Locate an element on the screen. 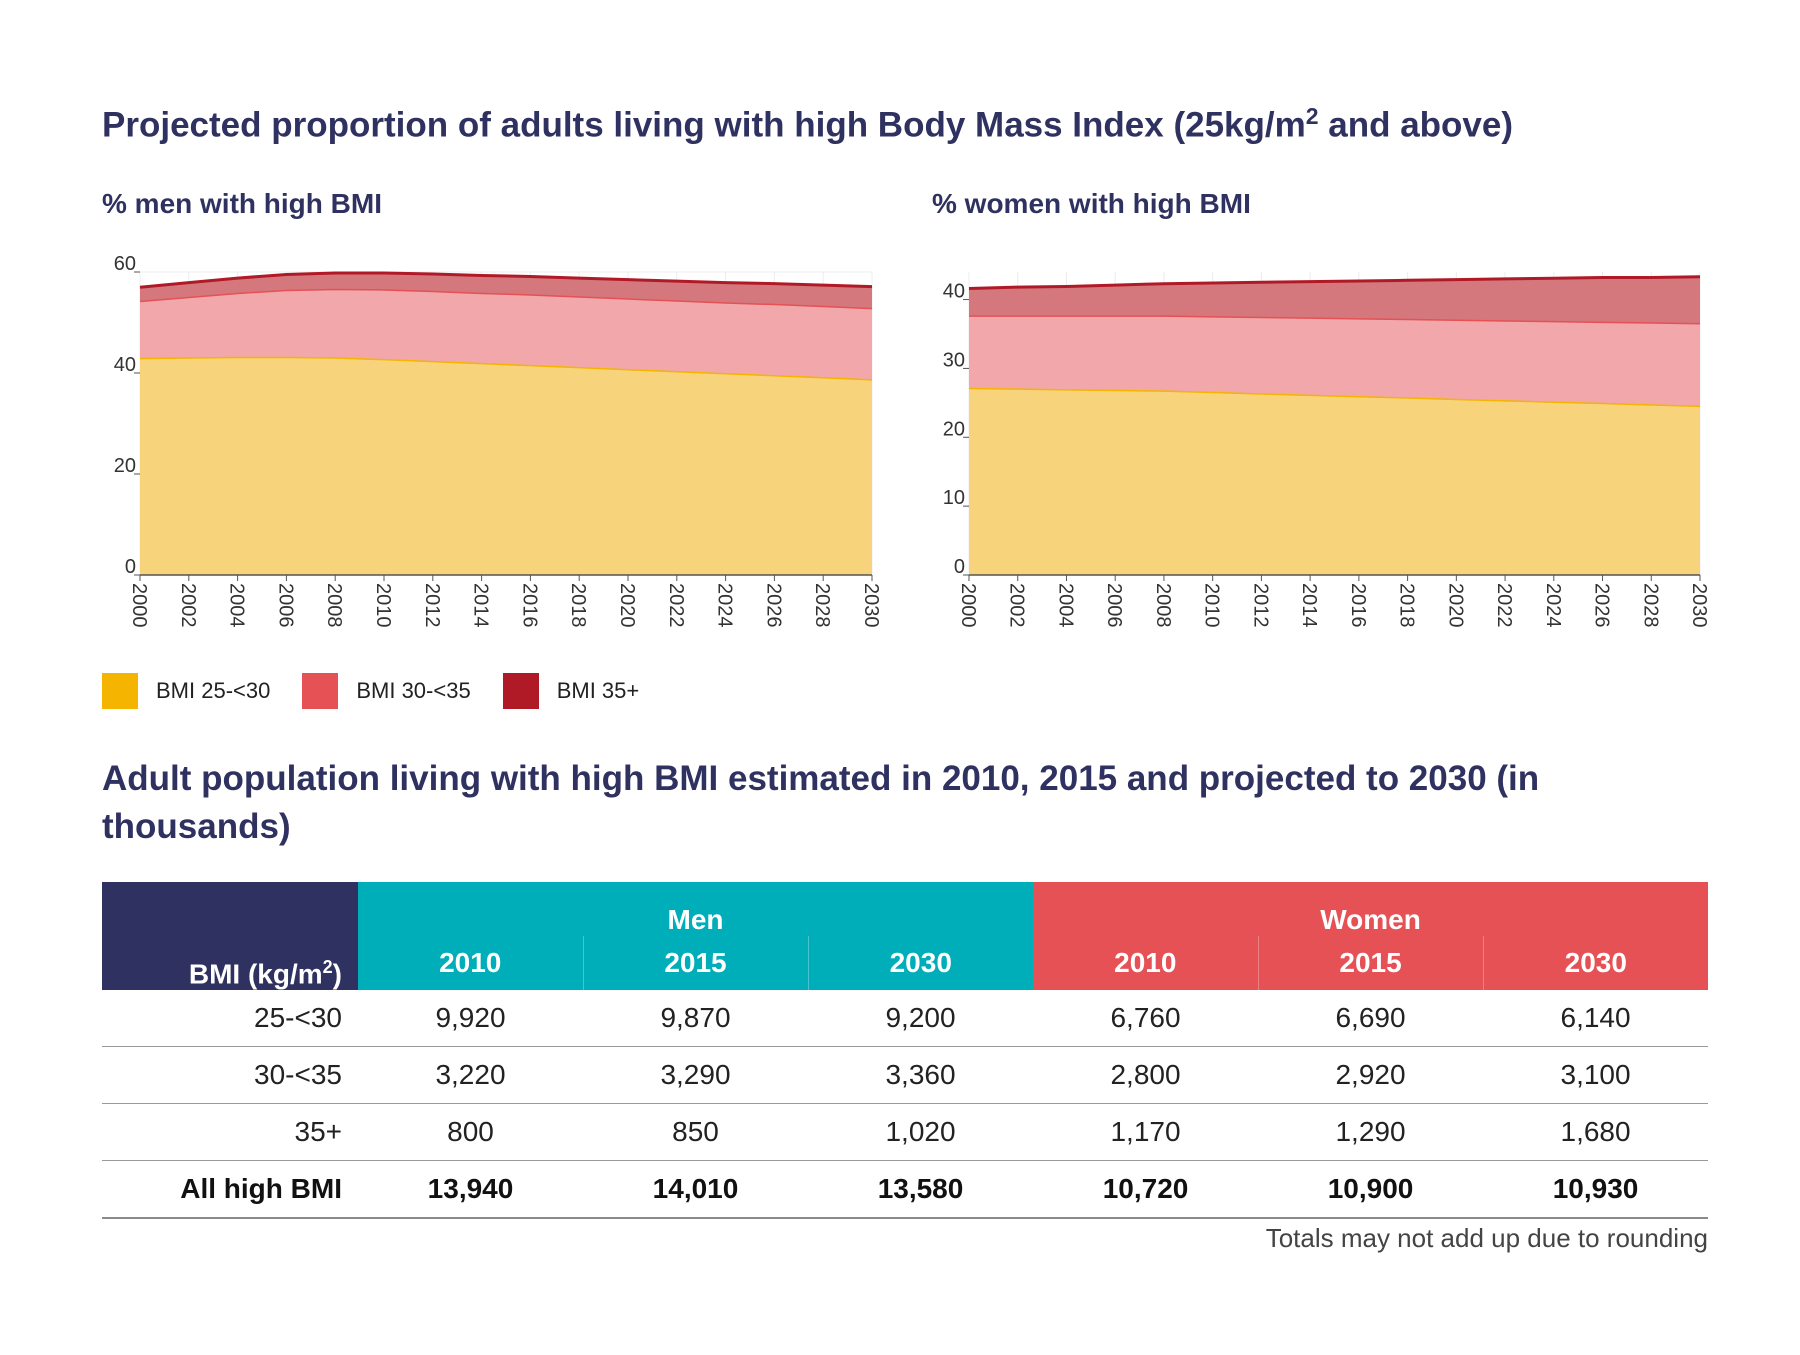  y-tick-label: 60 is located at coordinates (125, 264).